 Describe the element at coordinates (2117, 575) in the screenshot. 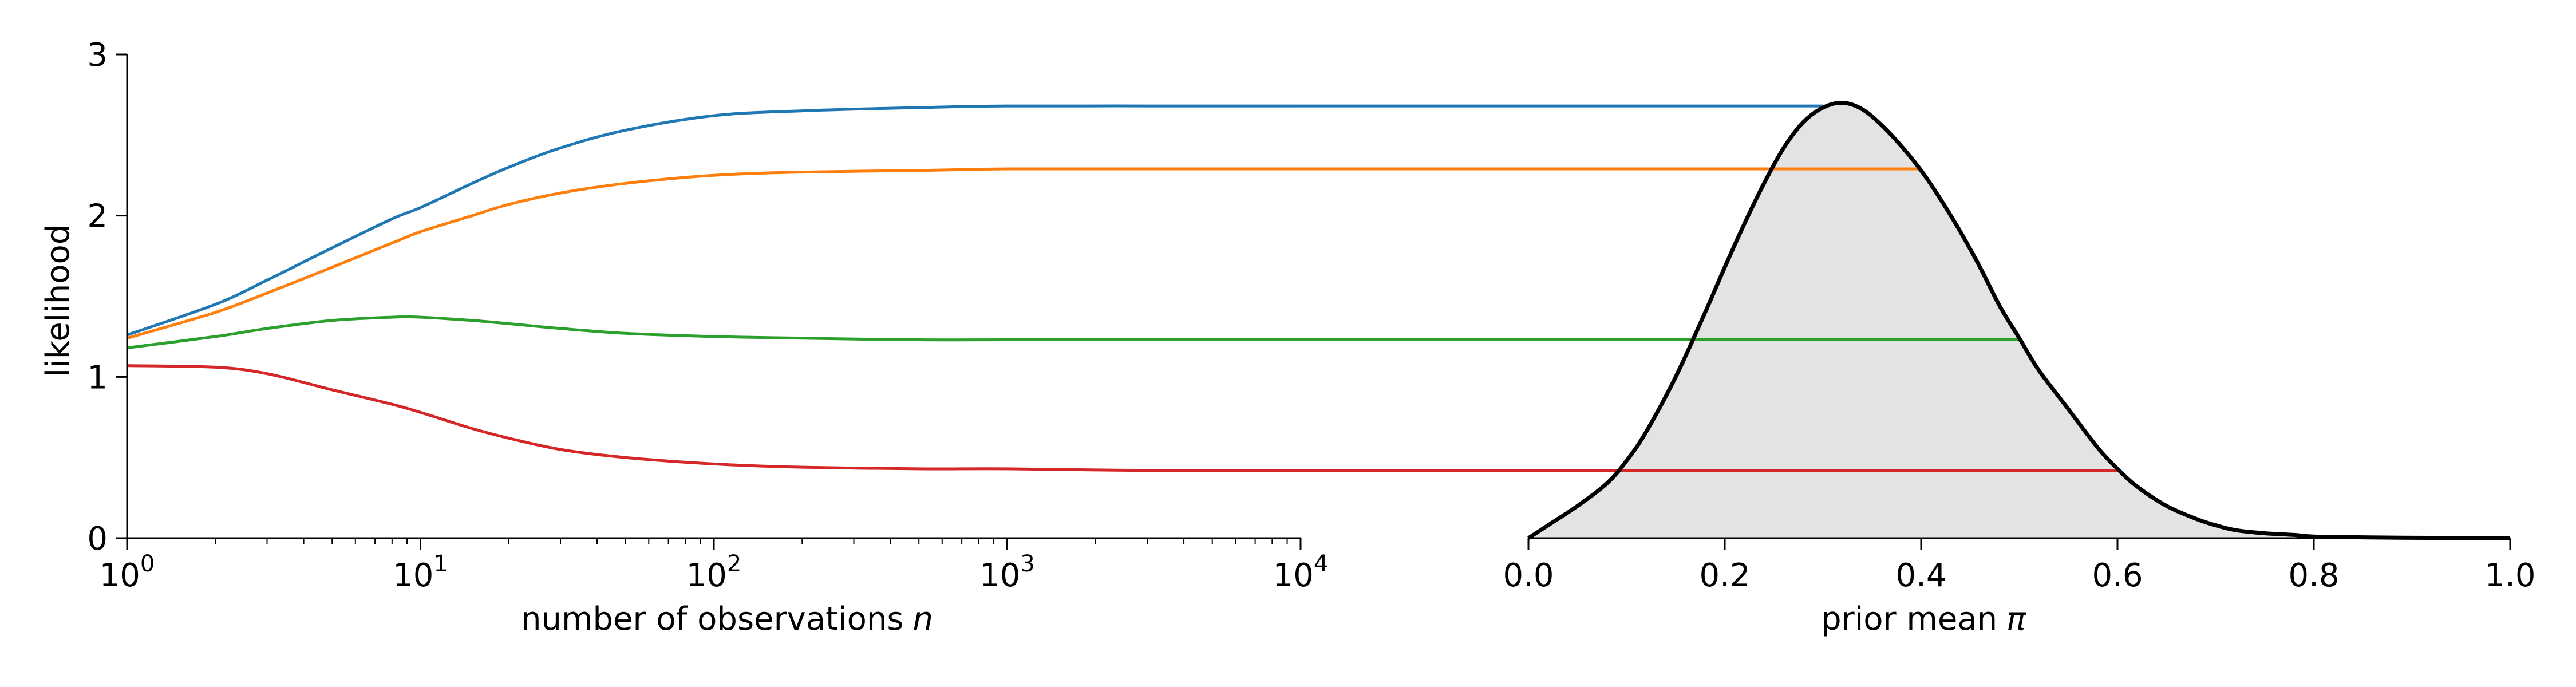

I see `right-x-tick-label: 0.6` at that location.